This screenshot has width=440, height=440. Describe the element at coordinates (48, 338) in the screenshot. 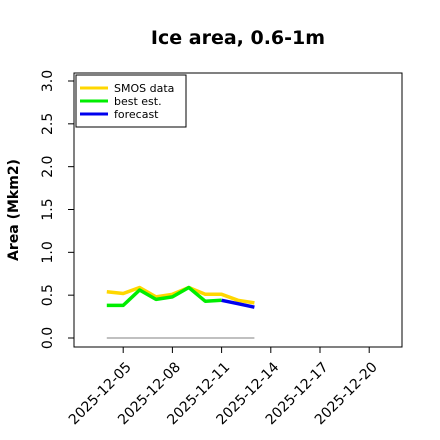

I see `y-tick-label: 0.0` at that location.